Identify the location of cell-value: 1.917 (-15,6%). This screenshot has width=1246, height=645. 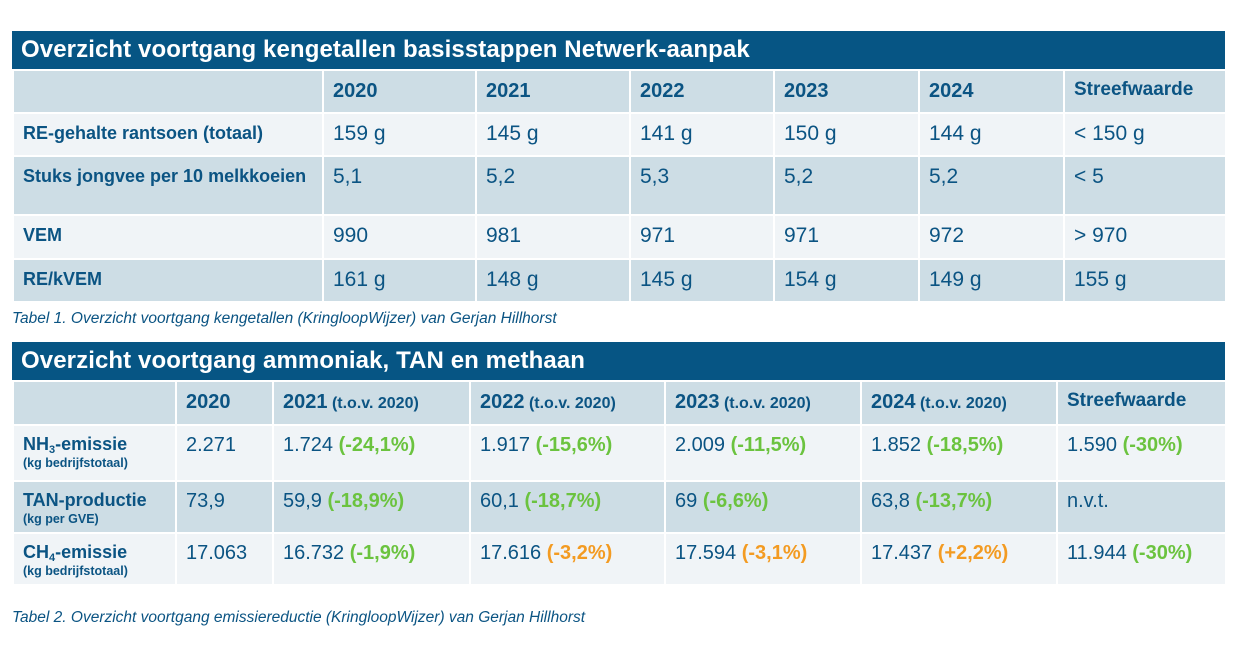
(567, 453).